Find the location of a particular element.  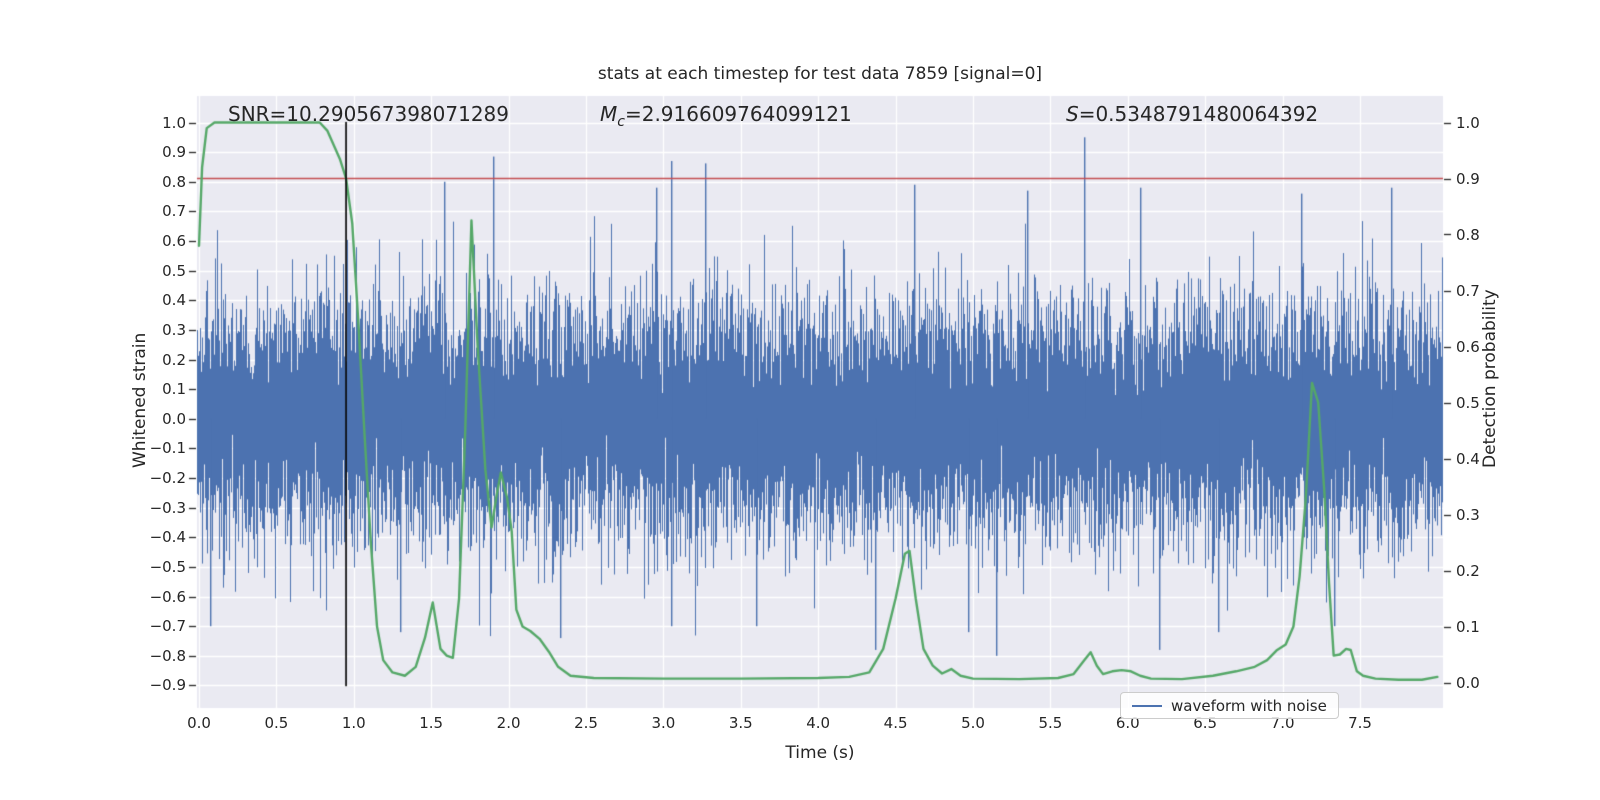

y-tick-label-left: 0.6 is located at coordinates (174, 241).